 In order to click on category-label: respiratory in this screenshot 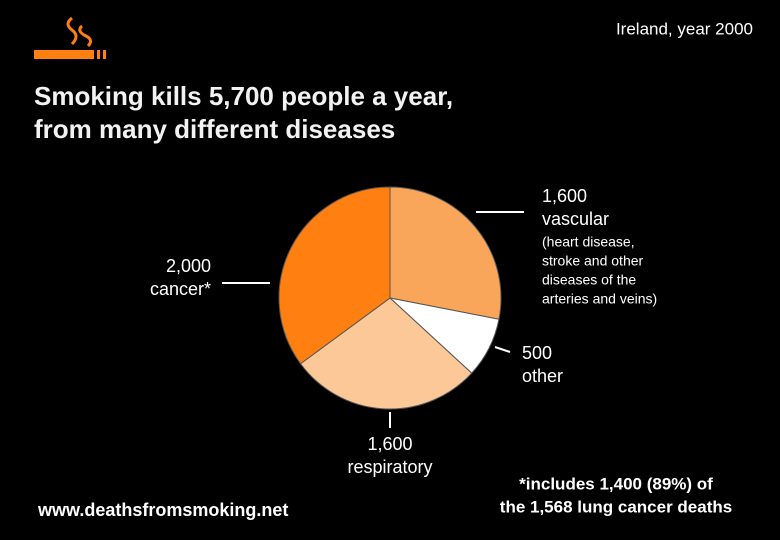, I will do `click(389, 467)`.